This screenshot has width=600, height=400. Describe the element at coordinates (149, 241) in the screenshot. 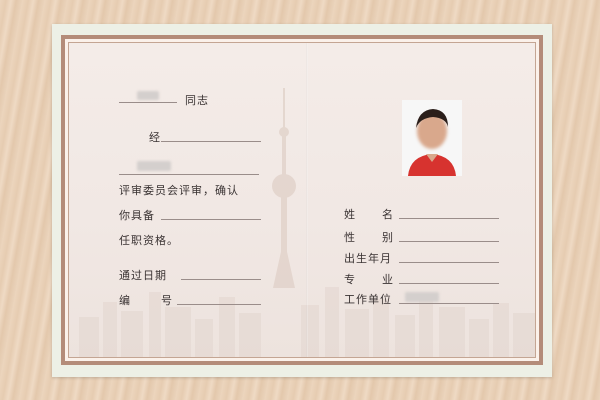

I see `qualification-text: 任职资格。` at that location.